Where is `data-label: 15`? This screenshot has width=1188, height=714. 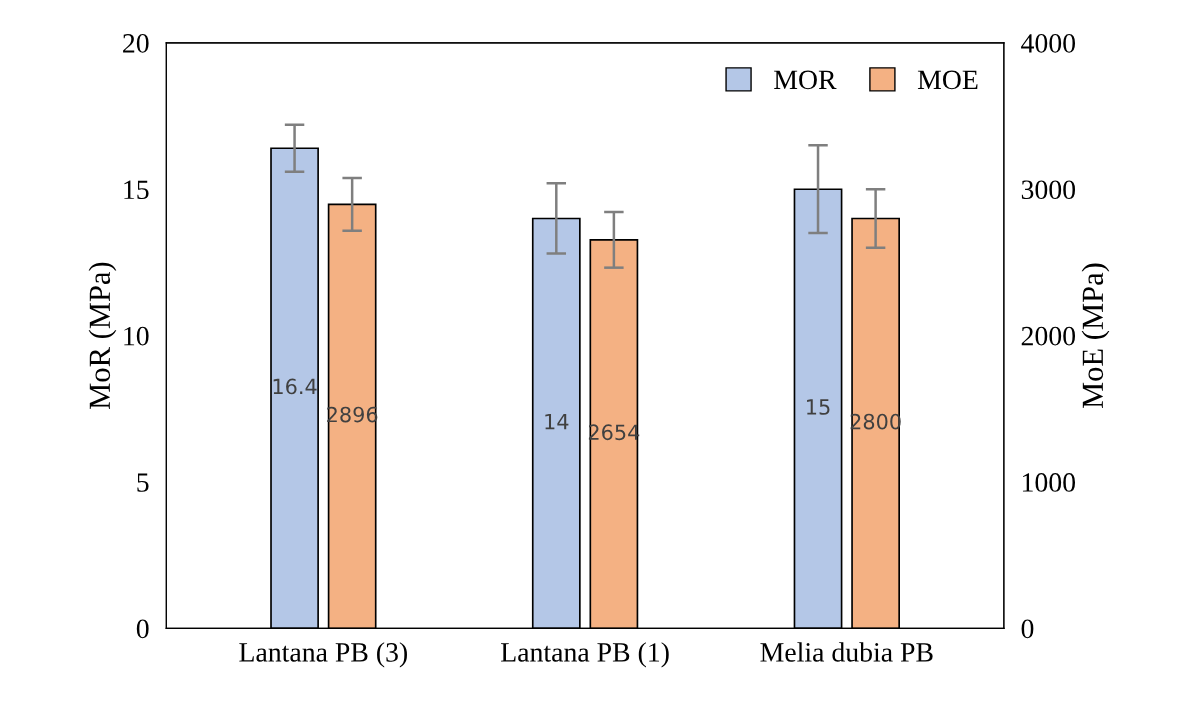 data-label: 15 is located at coordinates (818, 407).